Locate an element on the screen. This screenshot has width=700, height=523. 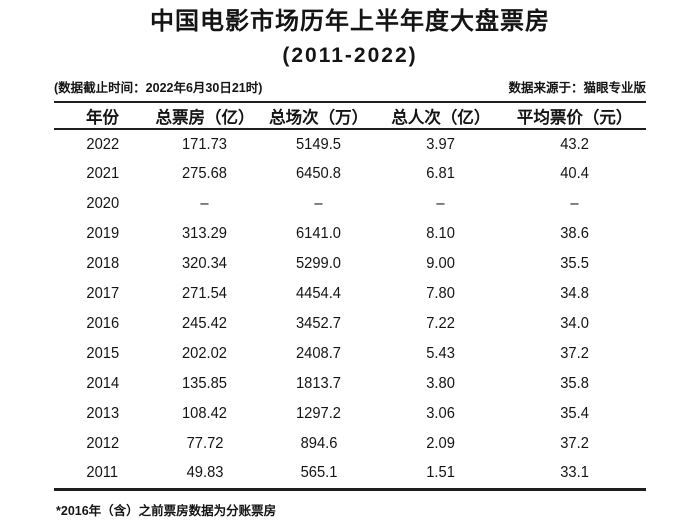
value-cell: 3.80 is located at coordinates (441, 383).